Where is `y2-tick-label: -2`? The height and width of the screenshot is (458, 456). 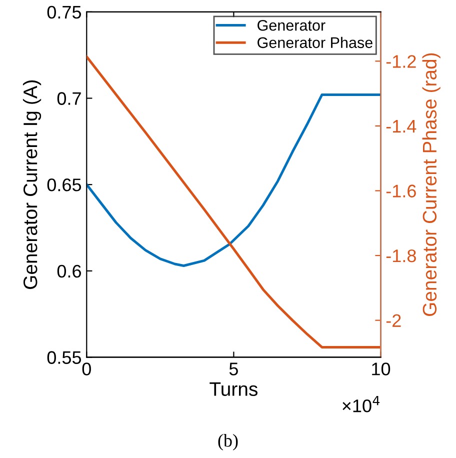 y2-tick-label: -2 is located at coordinates (393, 320).